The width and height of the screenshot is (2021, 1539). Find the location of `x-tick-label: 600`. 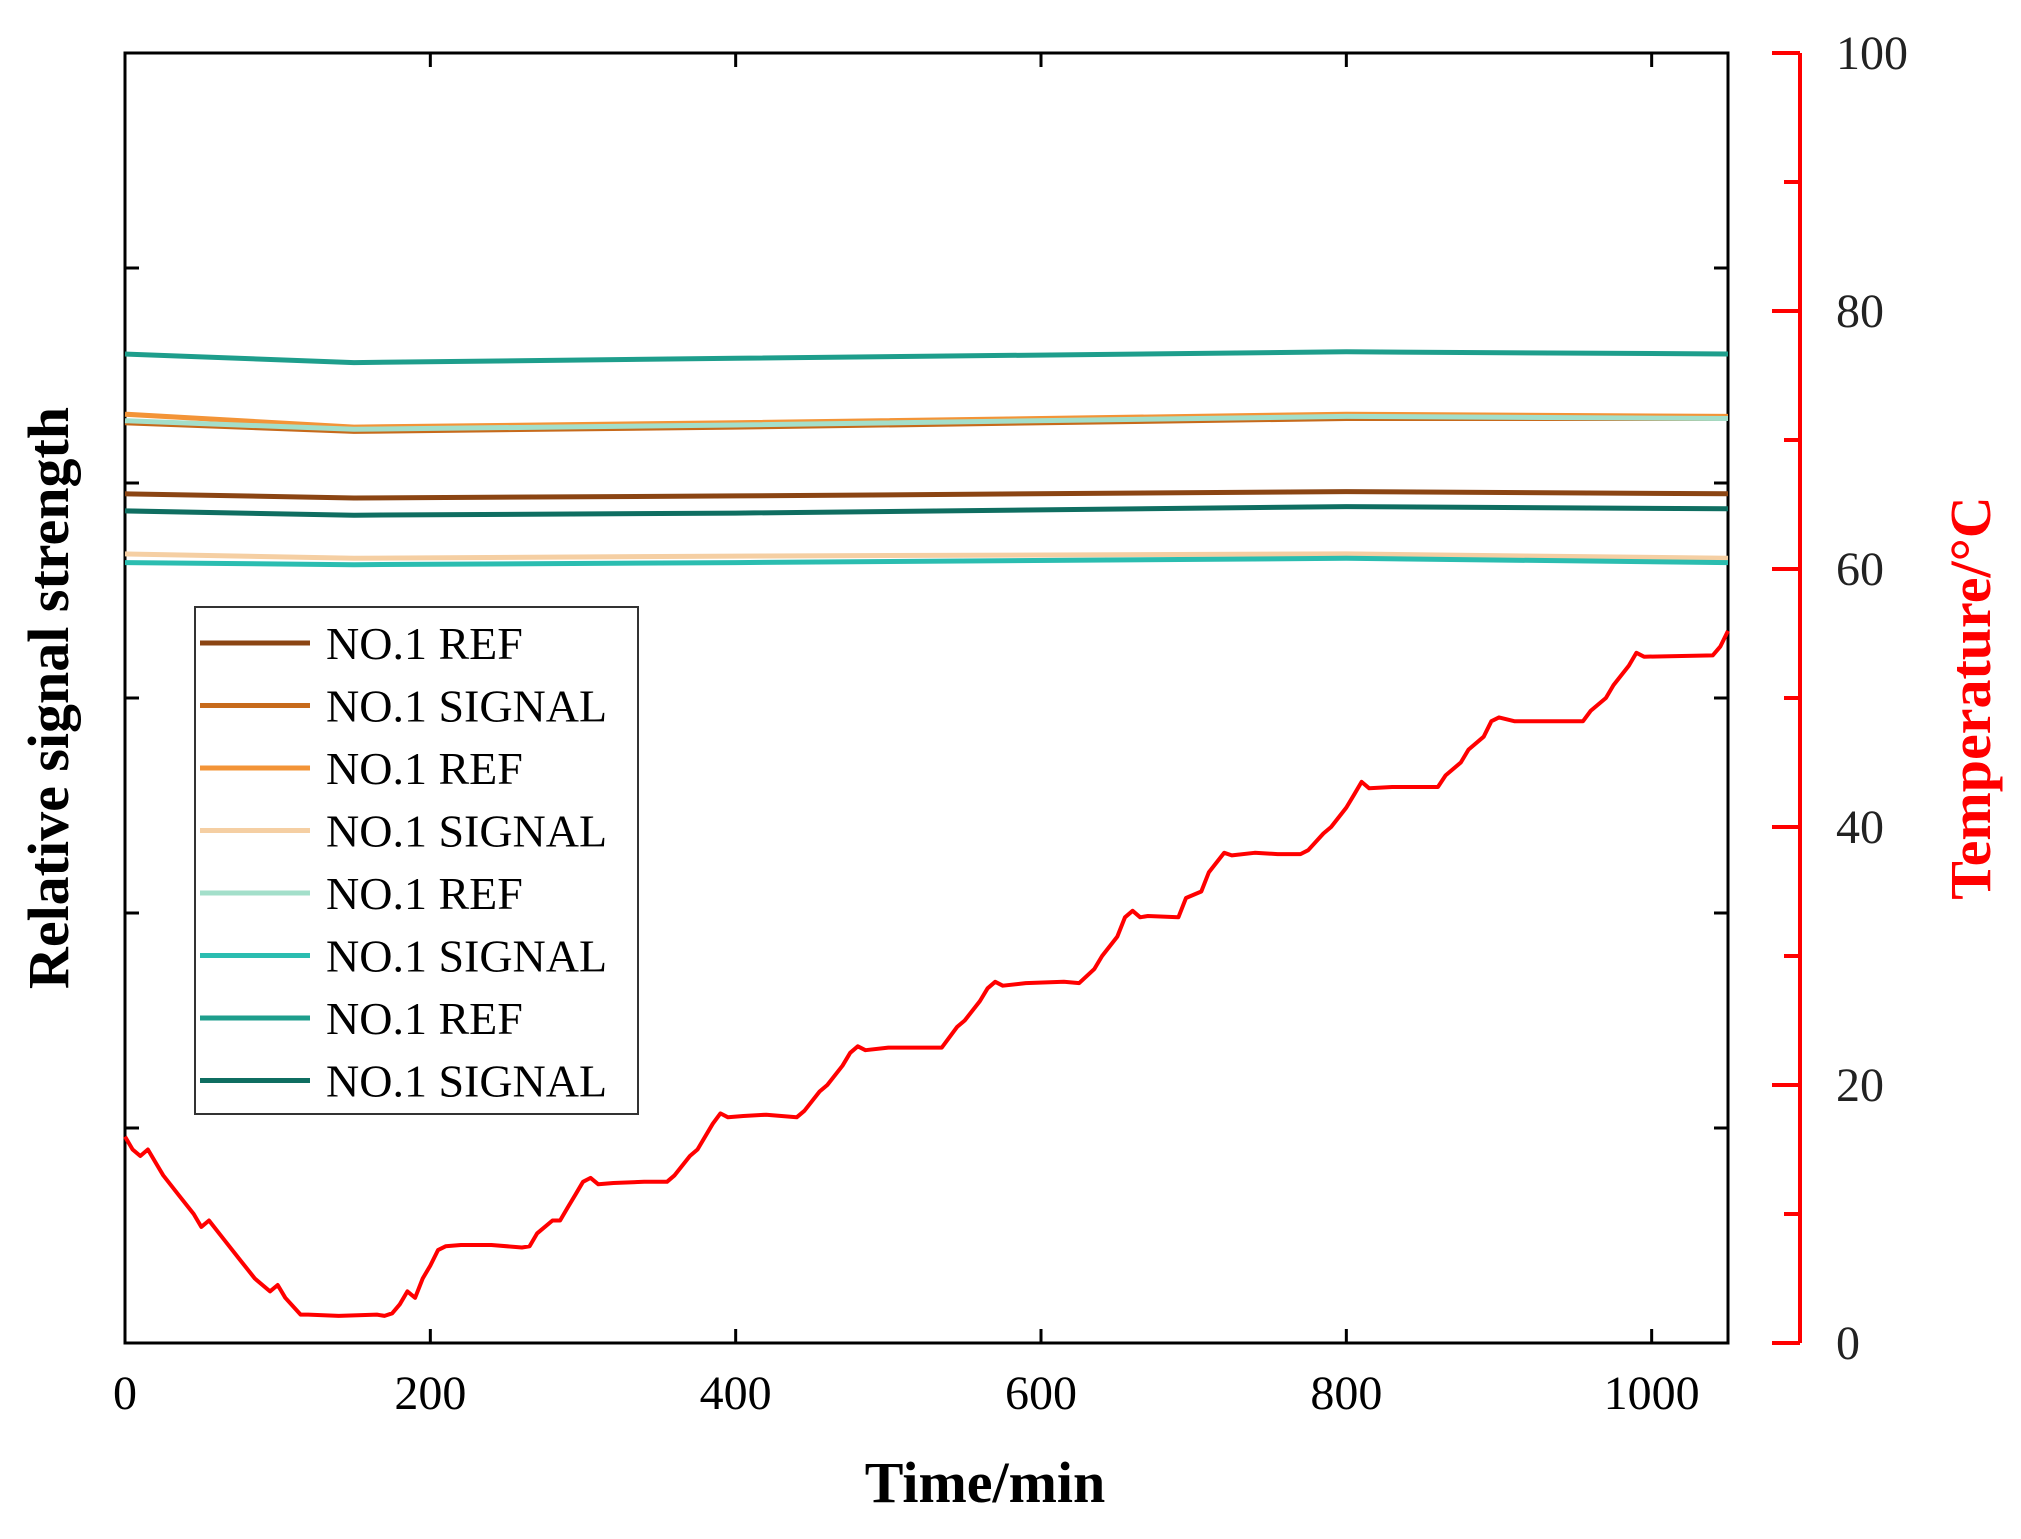

x-tick-label: 600 is located at coordinates (1041, 1393).